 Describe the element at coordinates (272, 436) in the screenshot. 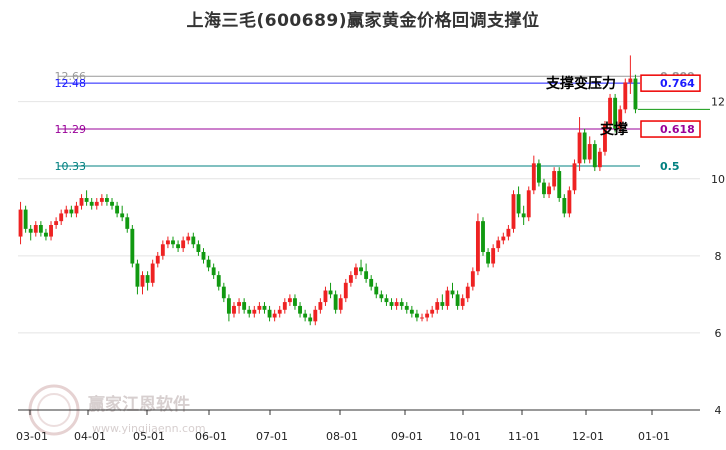

I see `x-tick-label: 07-01` at that location.